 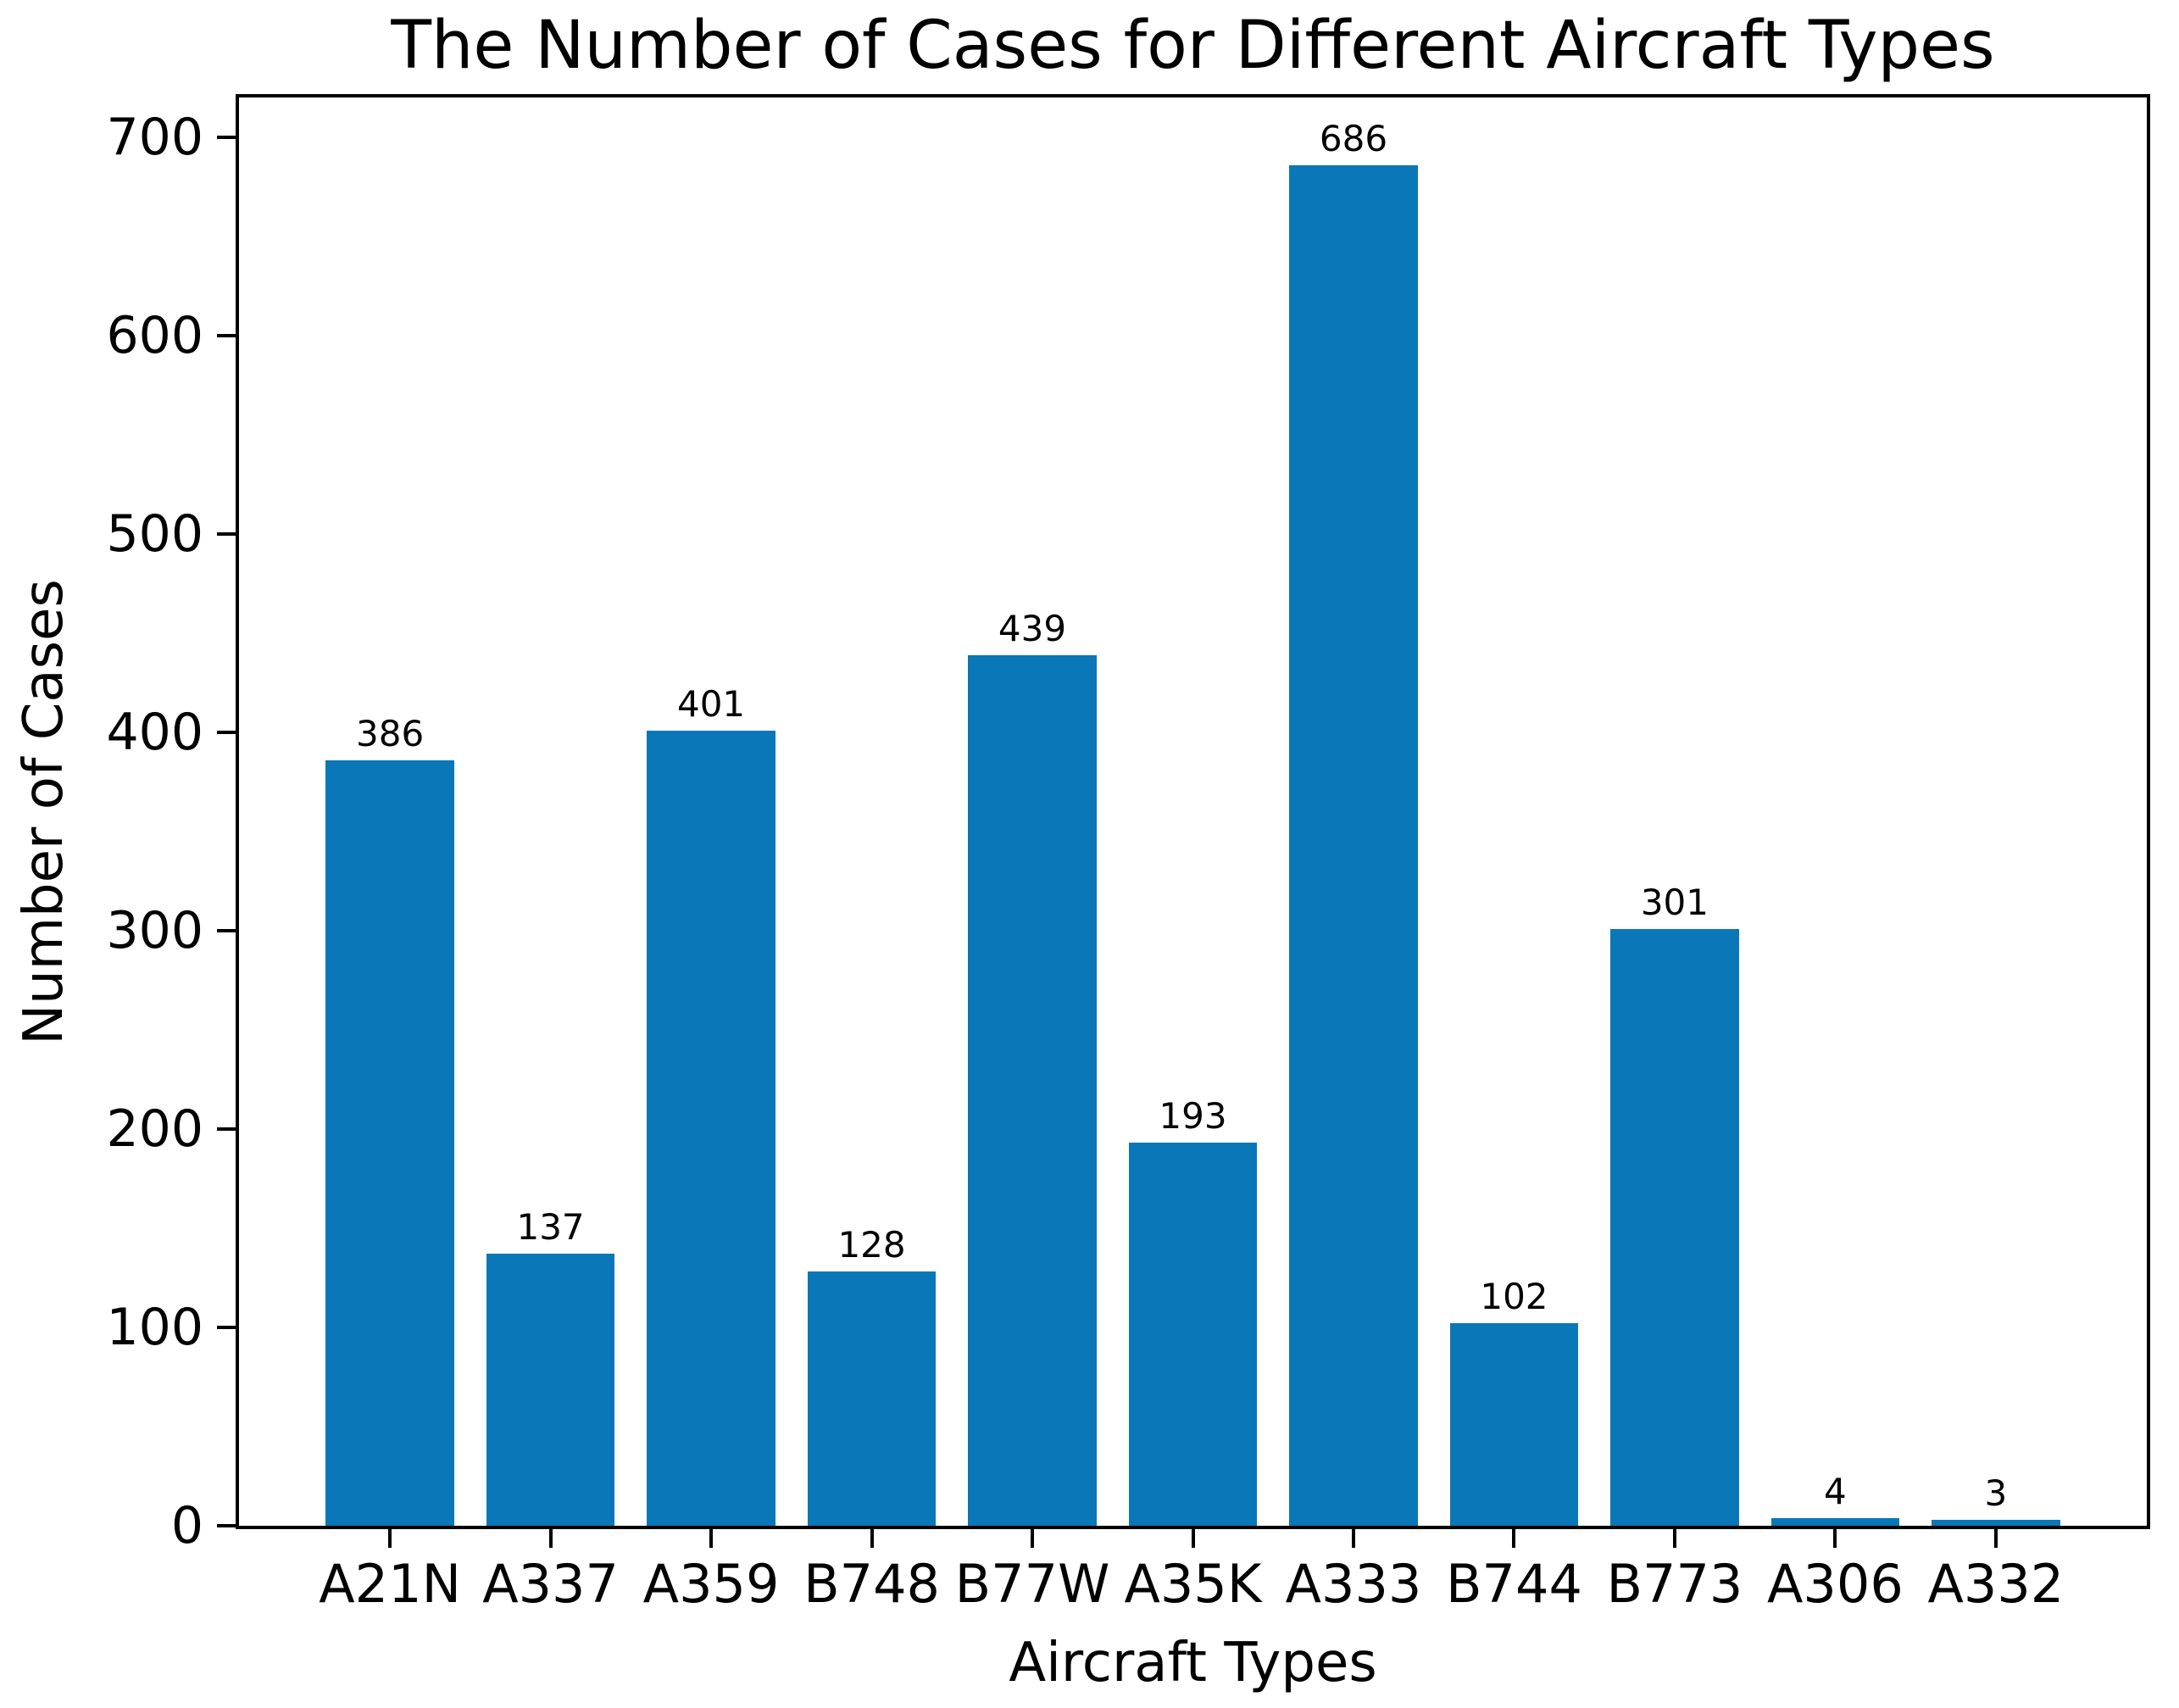 What do you see at coordinates (154, 1129) in the screenshot?
I see `y-tick-label: 200` at bounding box center [154, 1129].